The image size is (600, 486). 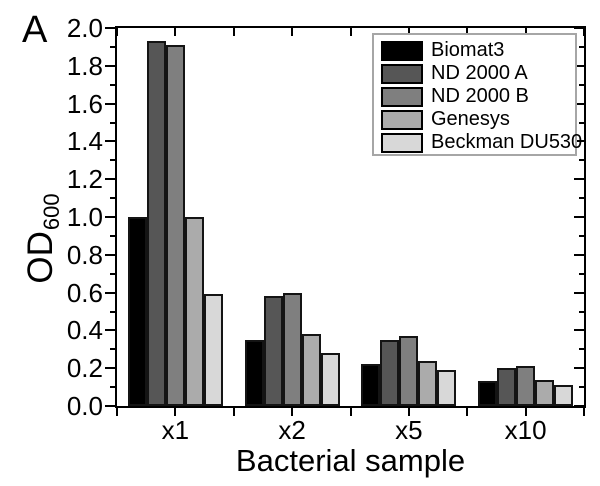 I want to click on y-tick-label: 0.2, so click(x=84, y=368).